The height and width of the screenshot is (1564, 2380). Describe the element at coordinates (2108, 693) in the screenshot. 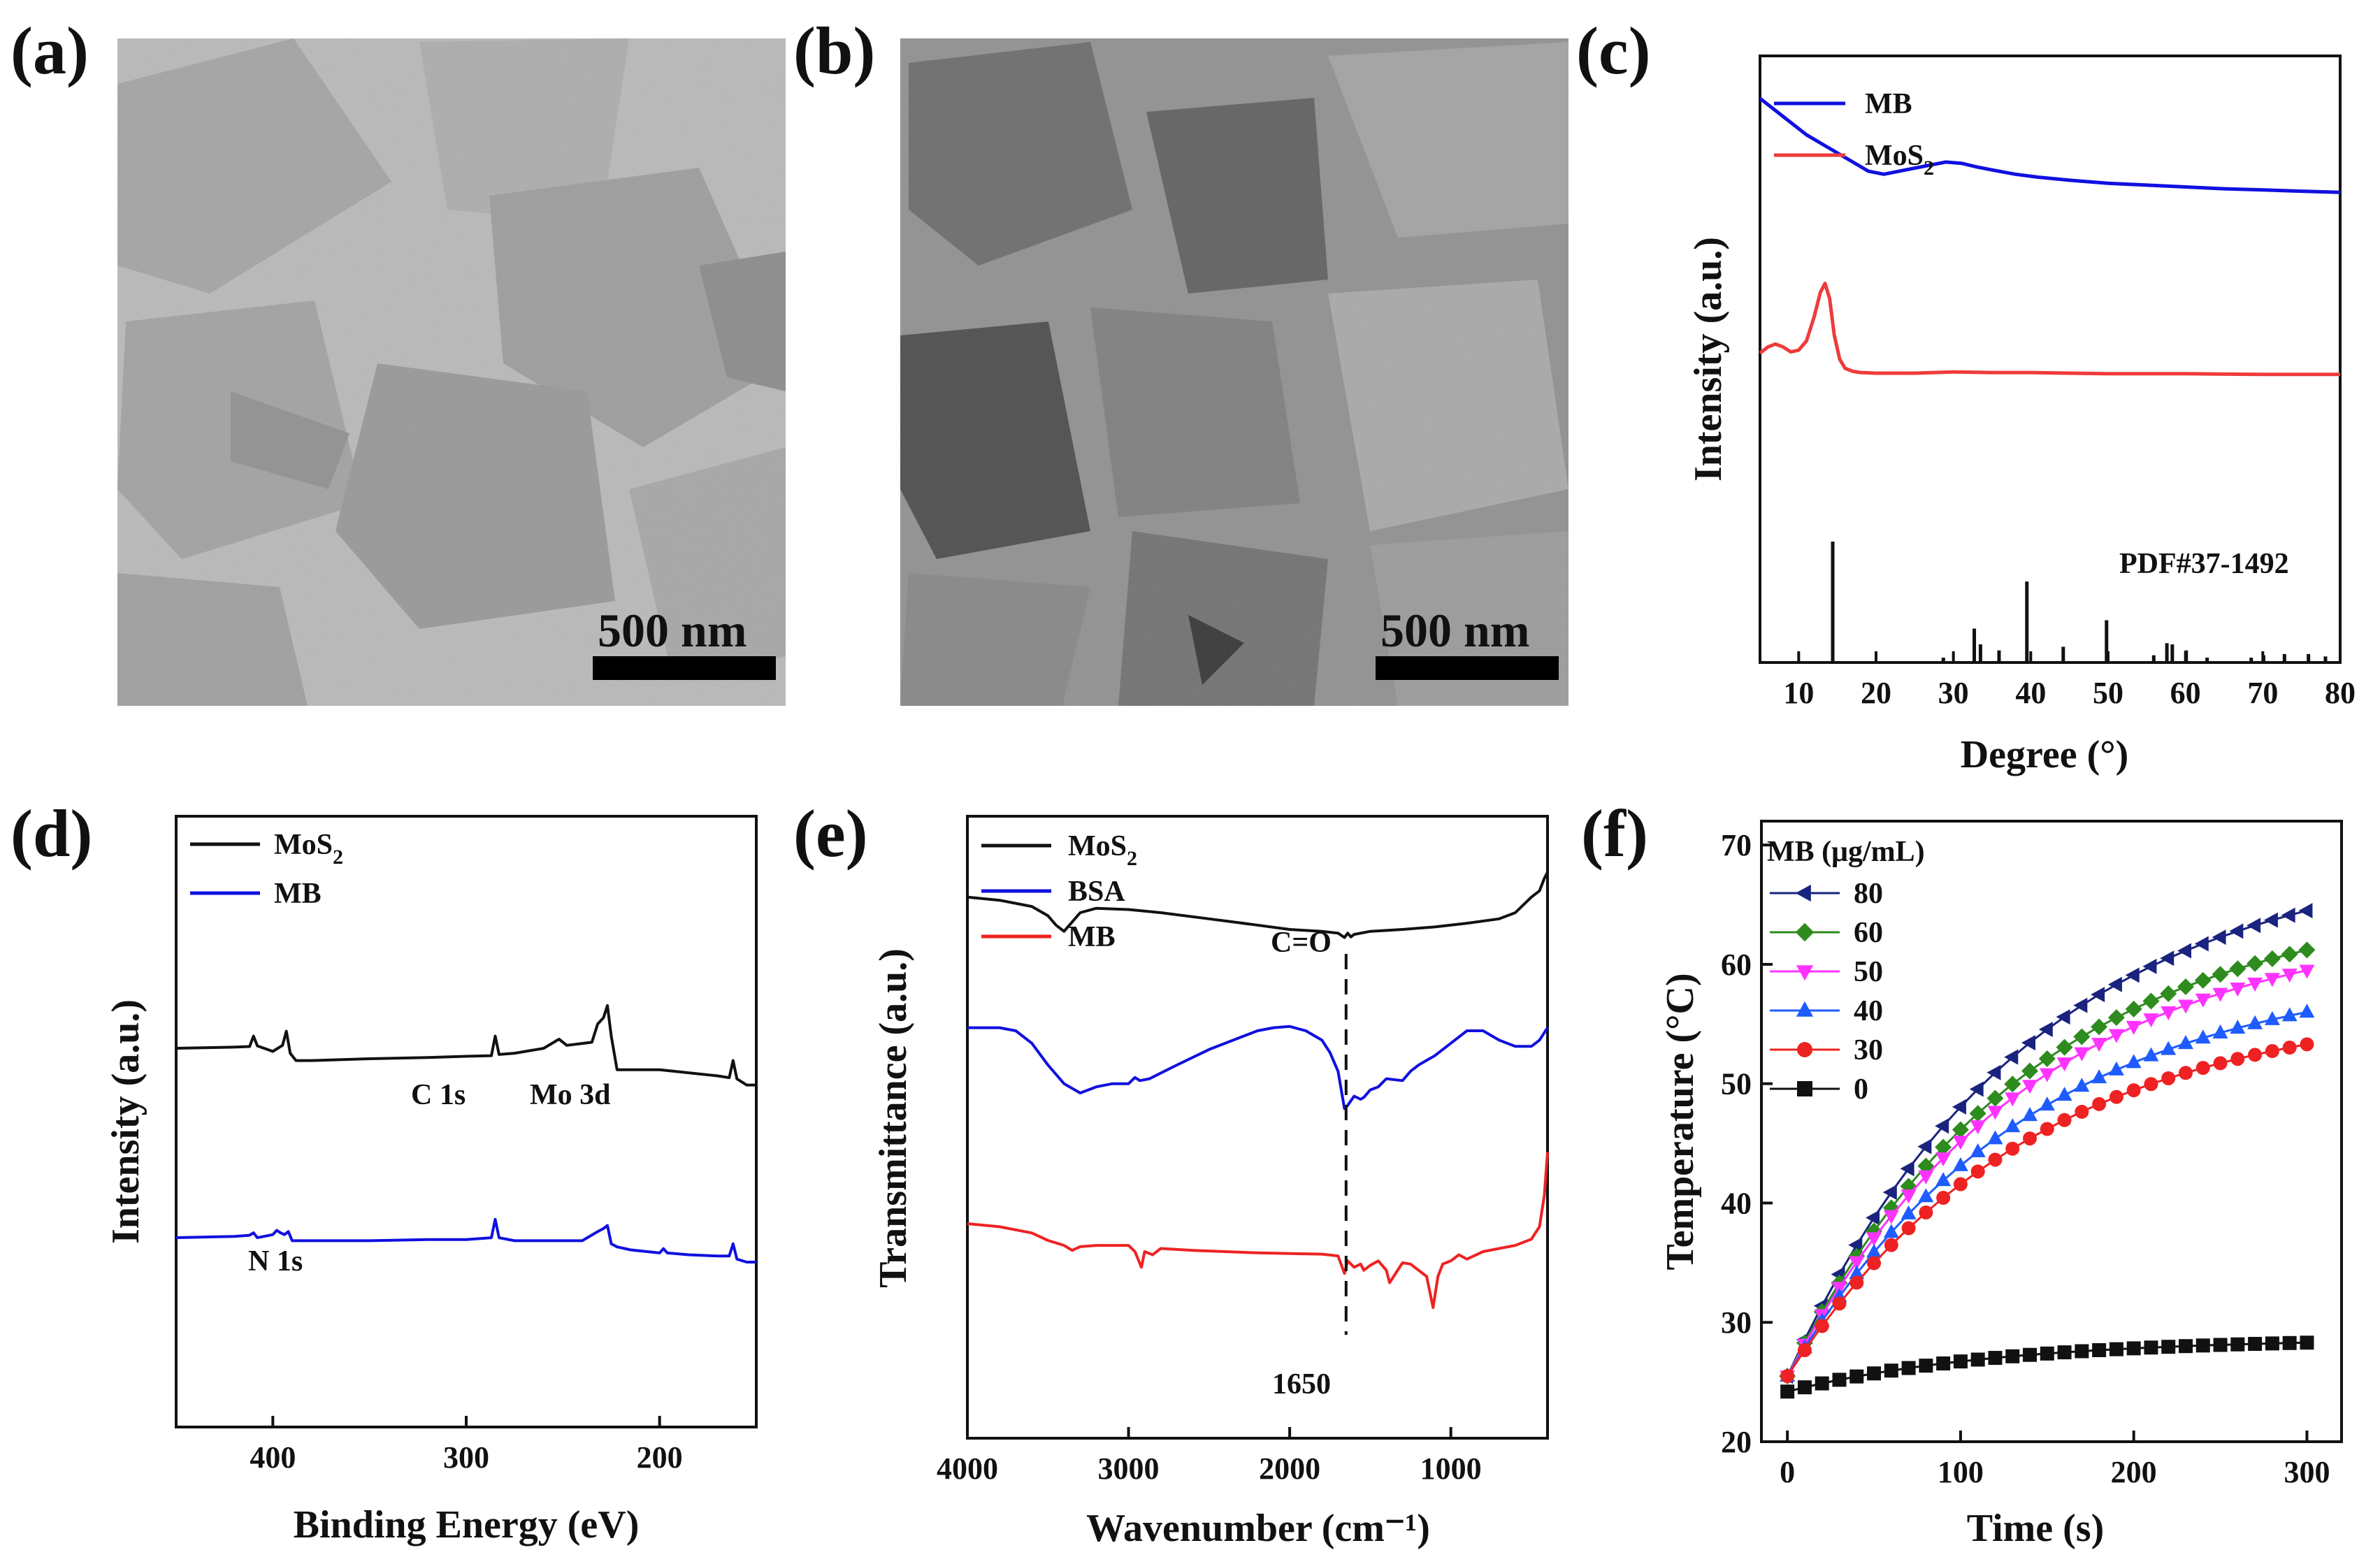

I see `c-xtick-label: 50` at that location.